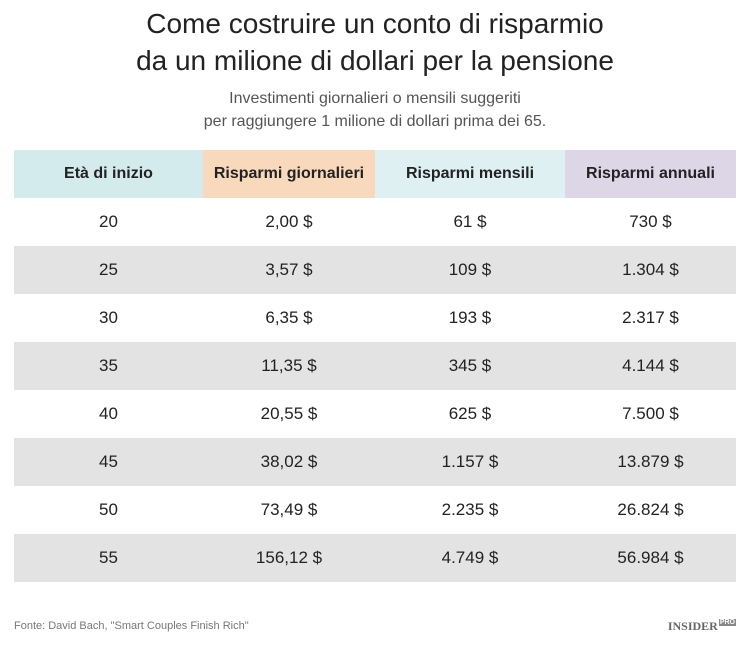 The height and width of the screenshot is (648, 750). What do you see at coordinates (650, 269) in the screenshot?
I see `table-cell: 1.304 $` at bounding box center [650, 269].